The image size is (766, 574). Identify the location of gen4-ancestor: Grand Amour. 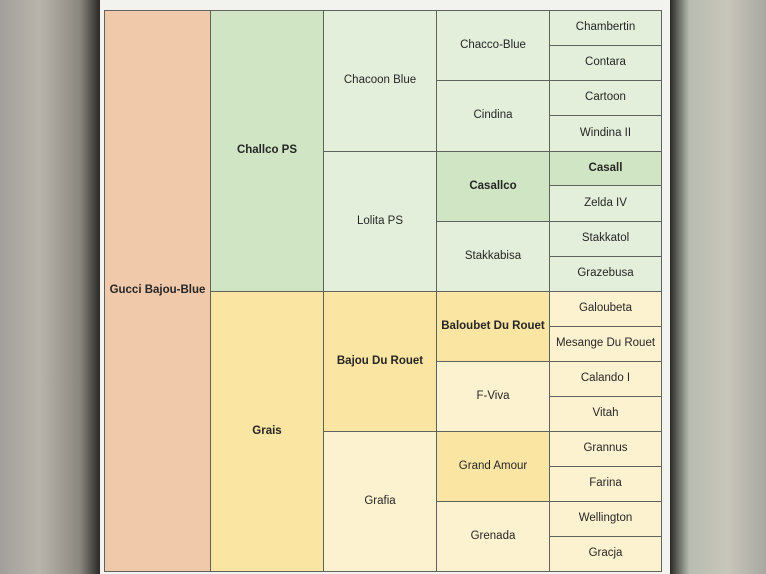
(493, 466).